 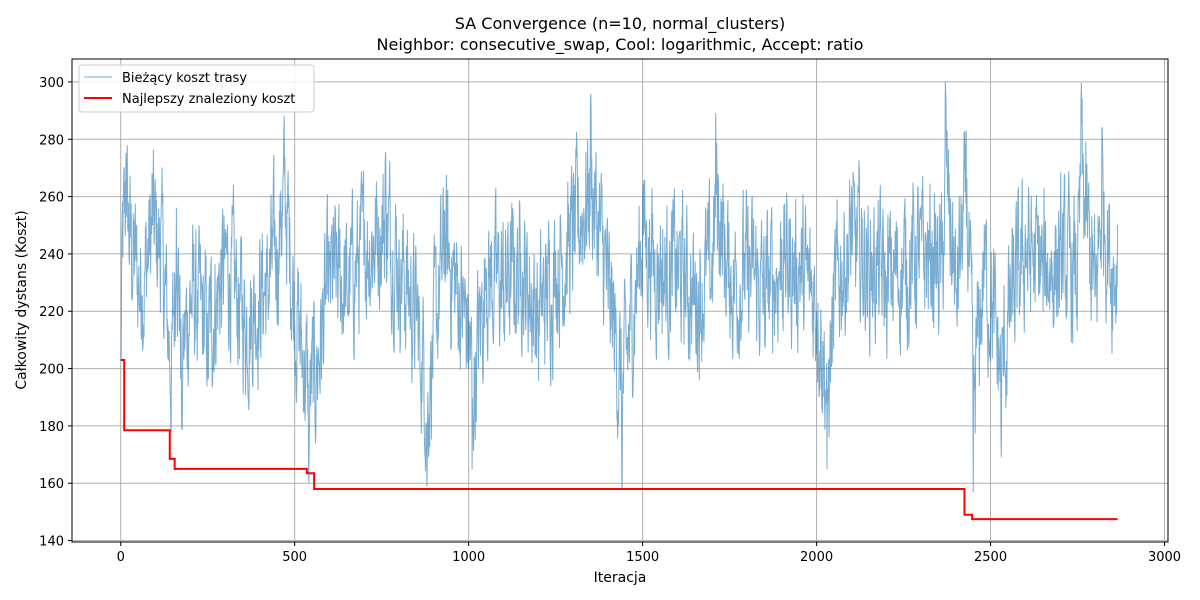 What do you see at coordinates (51, 83) in the screenshot?
I see `y-tick-label: 300` at bounding box center [51, 83].